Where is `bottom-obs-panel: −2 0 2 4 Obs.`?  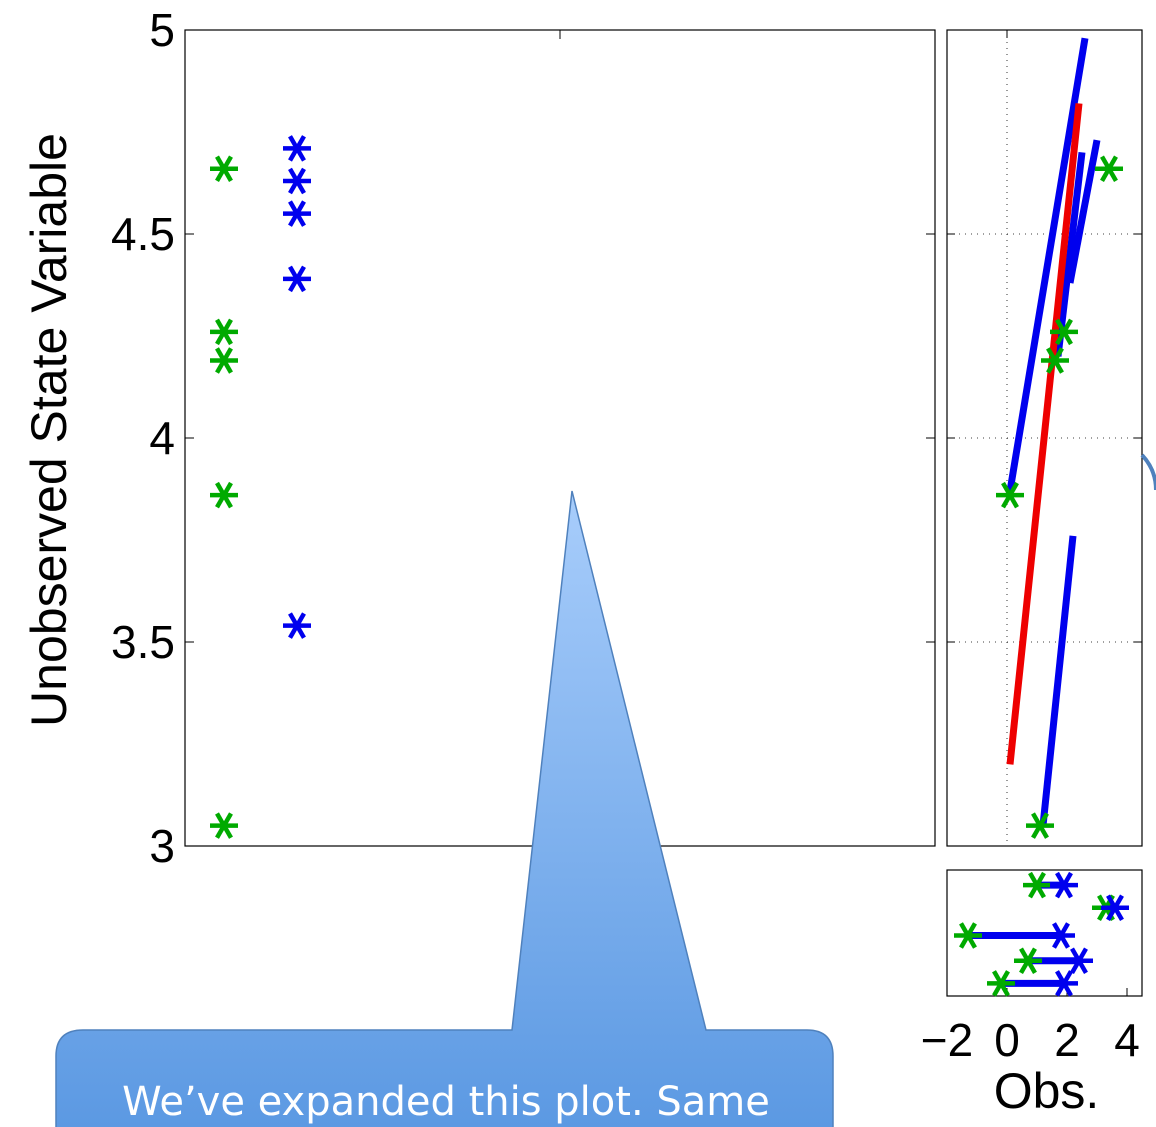 bottom-obs-panel: −2 0 2 4 Obs. is located at coordinates (1032, 994).